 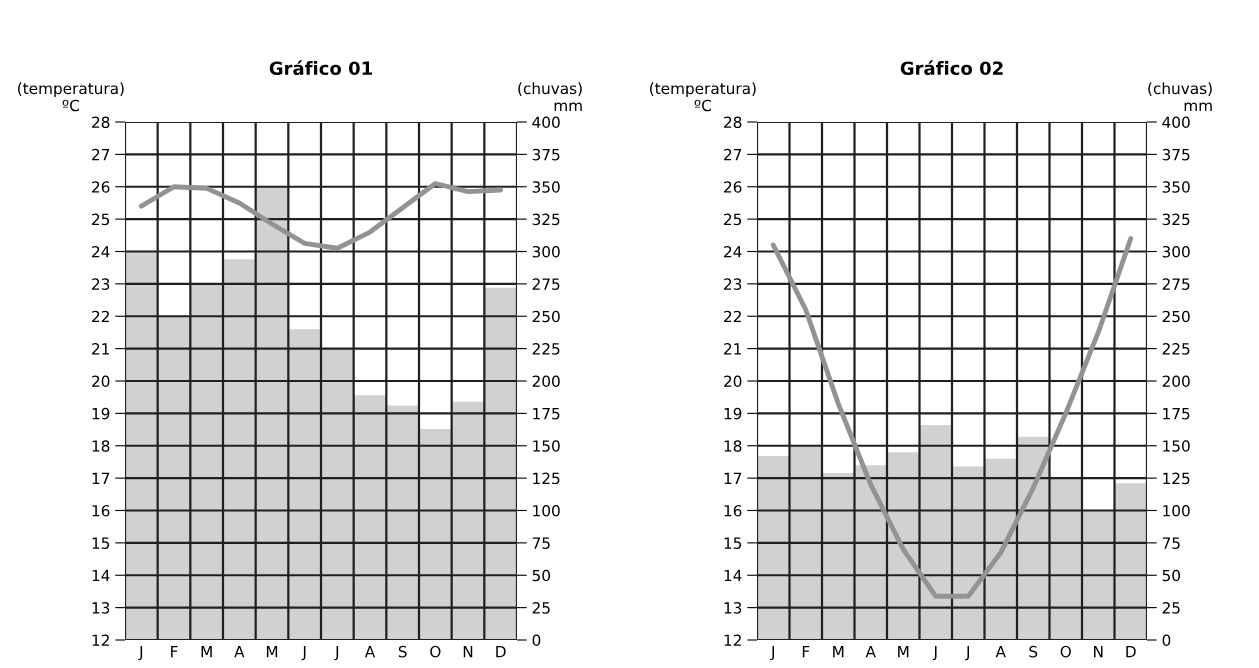 I want to click on chart-title: Gráfico 01, so click(x=320, y=68).